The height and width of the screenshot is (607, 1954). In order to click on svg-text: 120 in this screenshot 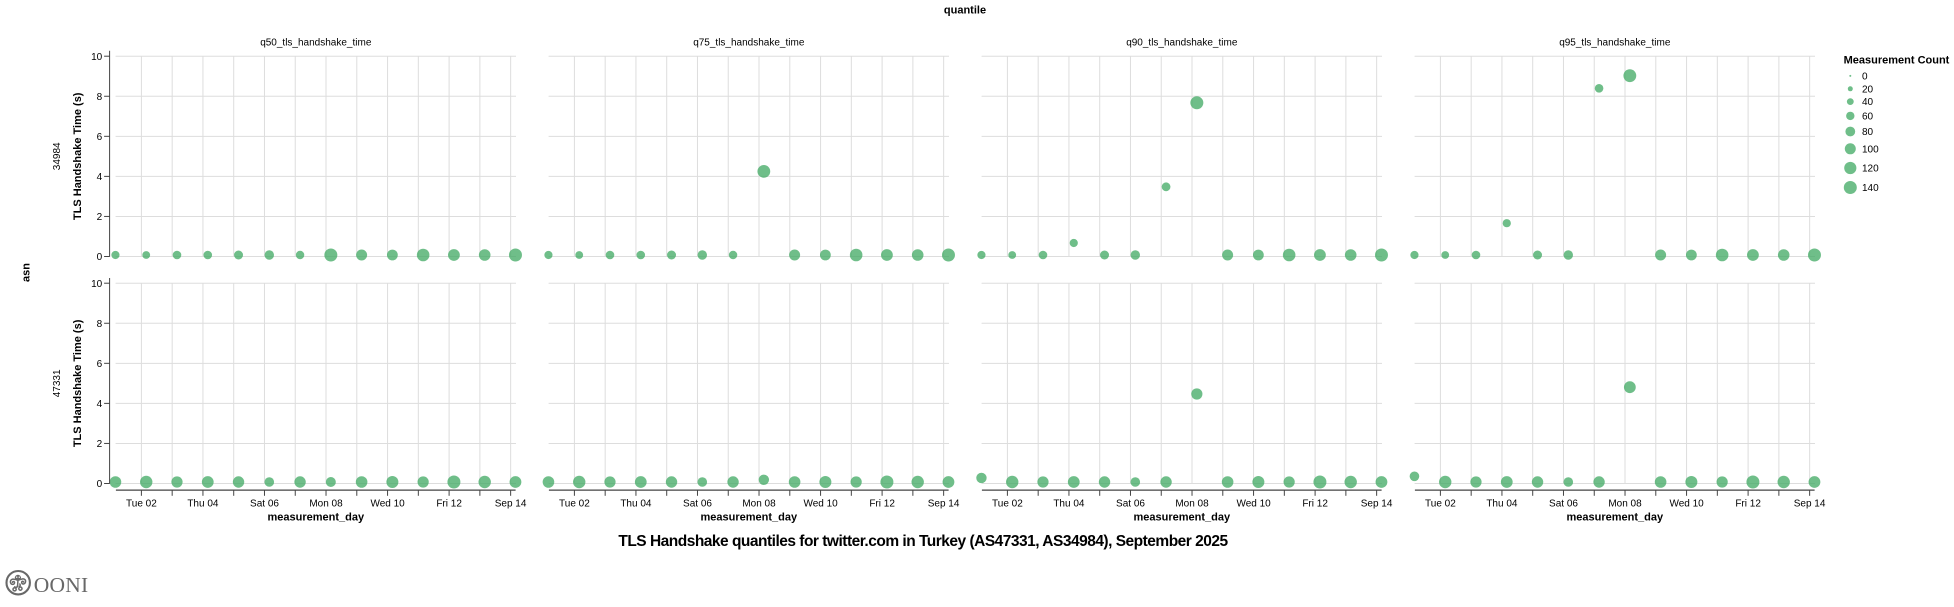, I will do `click(1870, 169)`.